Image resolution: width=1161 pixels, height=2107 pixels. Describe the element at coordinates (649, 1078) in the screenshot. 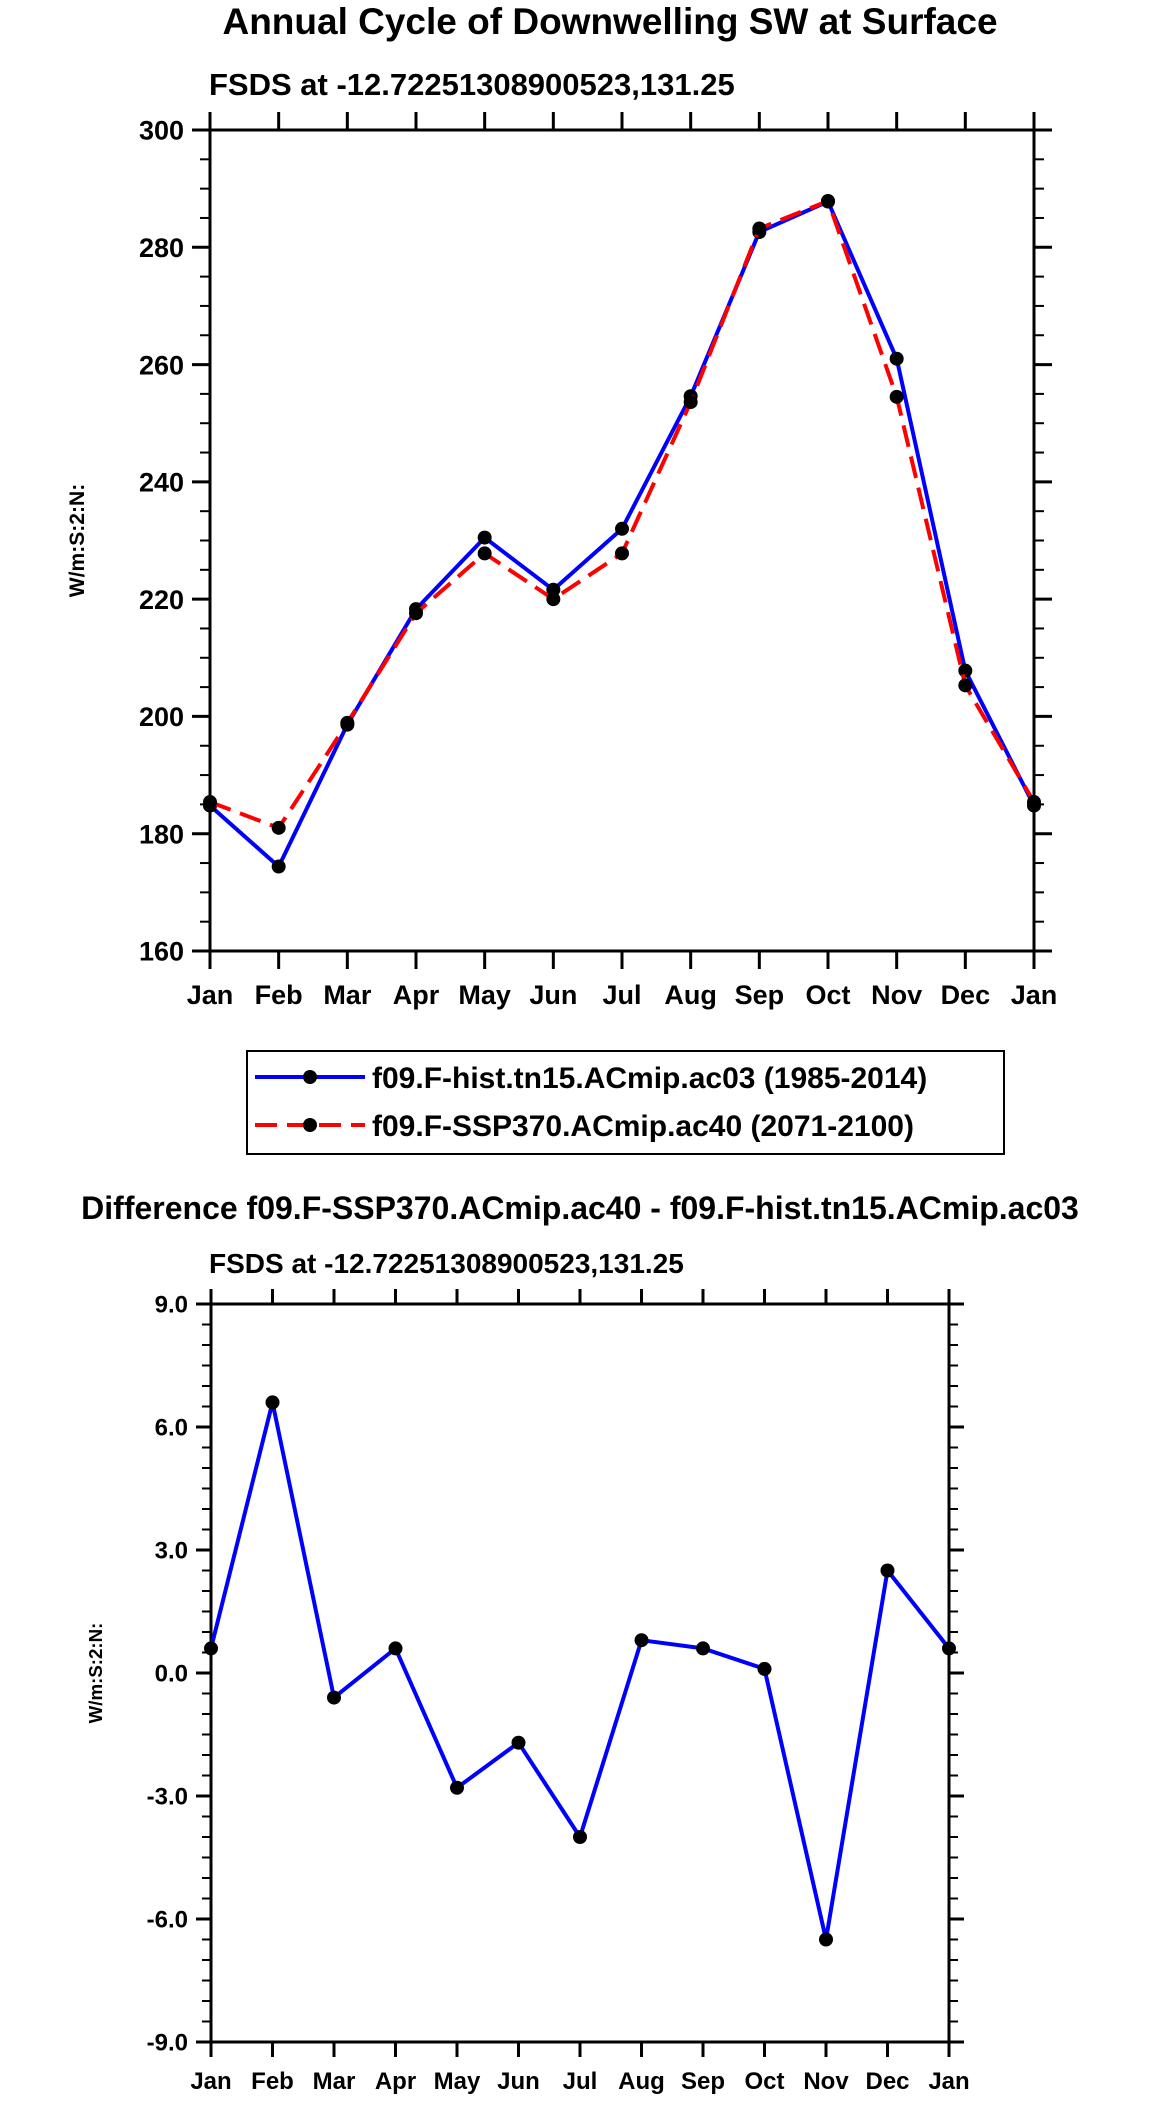

I see `legend-label-1: f09.F-hist.tn15.ACmip.ac03 (1985-2014)` at that location.